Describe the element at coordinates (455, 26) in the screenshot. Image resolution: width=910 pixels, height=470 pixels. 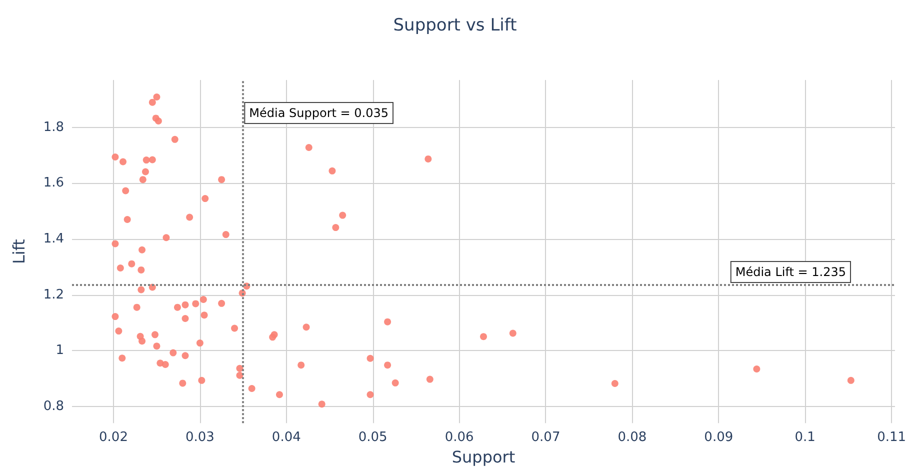
I see `chart-title: Support vs Lift` at that location.